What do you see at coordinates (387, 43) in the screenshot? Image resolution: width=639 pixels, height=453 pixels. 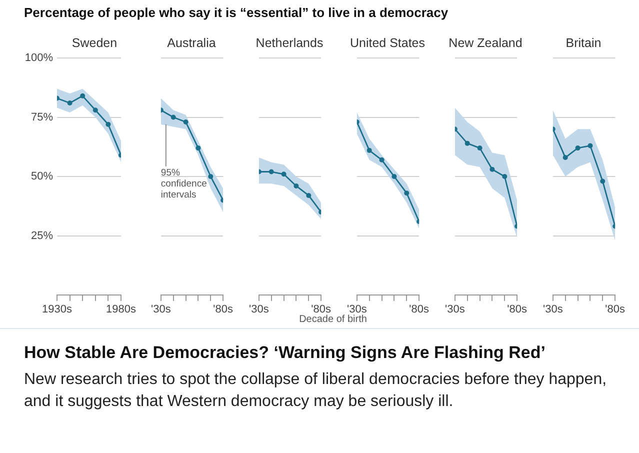 I see `chart-title: United States` at bounding box center [387, 43].